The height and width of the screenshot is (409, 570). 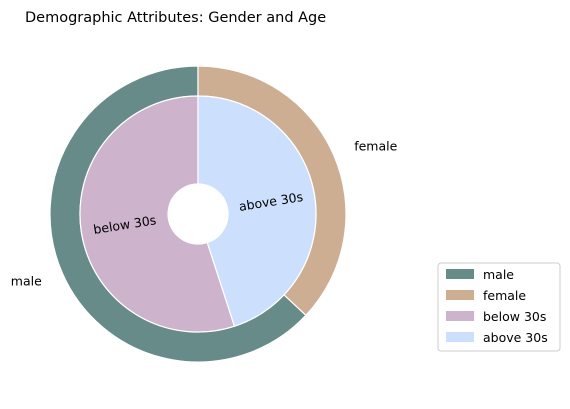 I want to click on legend-frame, so click(x=499, y=307).